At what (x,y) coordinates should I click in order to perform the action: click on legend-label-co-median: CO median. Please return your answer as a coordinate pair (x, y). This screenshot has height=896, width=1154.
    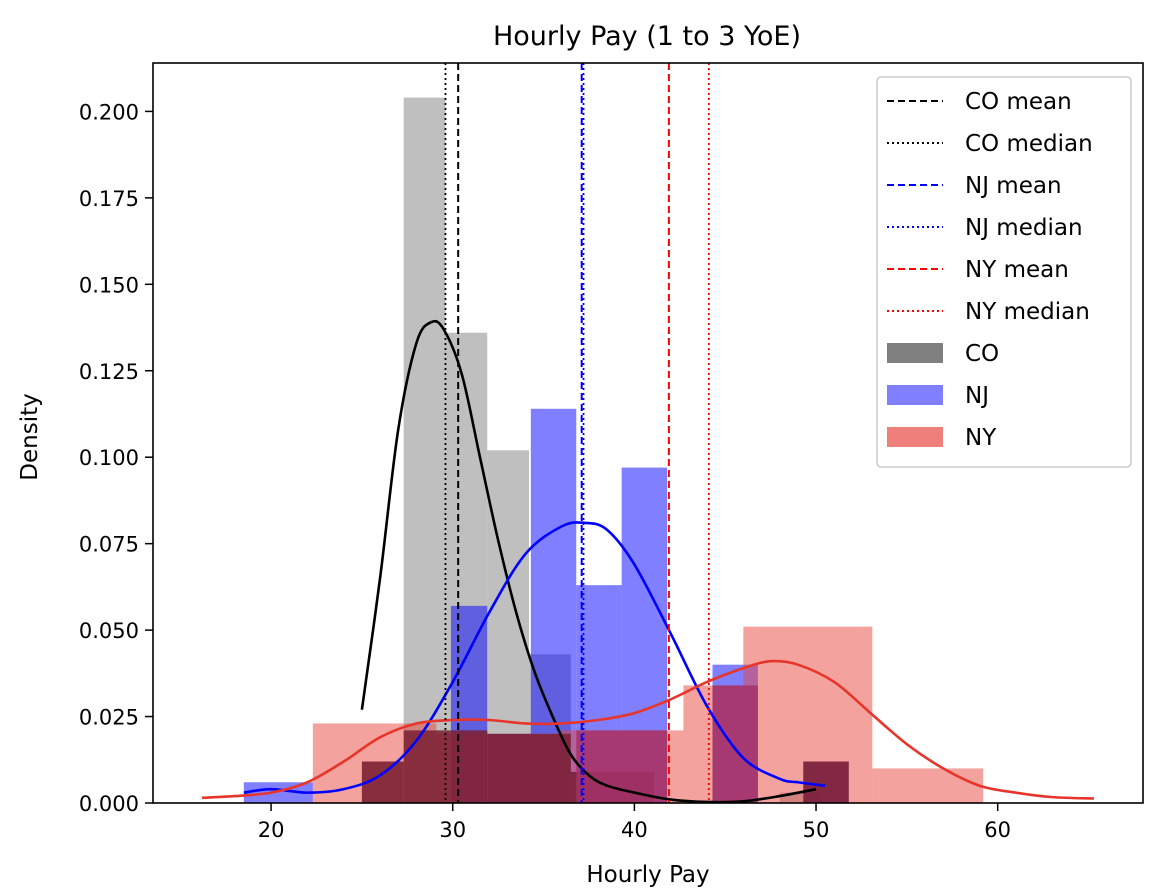
    Looking at the image, I should click on (1029, 144).